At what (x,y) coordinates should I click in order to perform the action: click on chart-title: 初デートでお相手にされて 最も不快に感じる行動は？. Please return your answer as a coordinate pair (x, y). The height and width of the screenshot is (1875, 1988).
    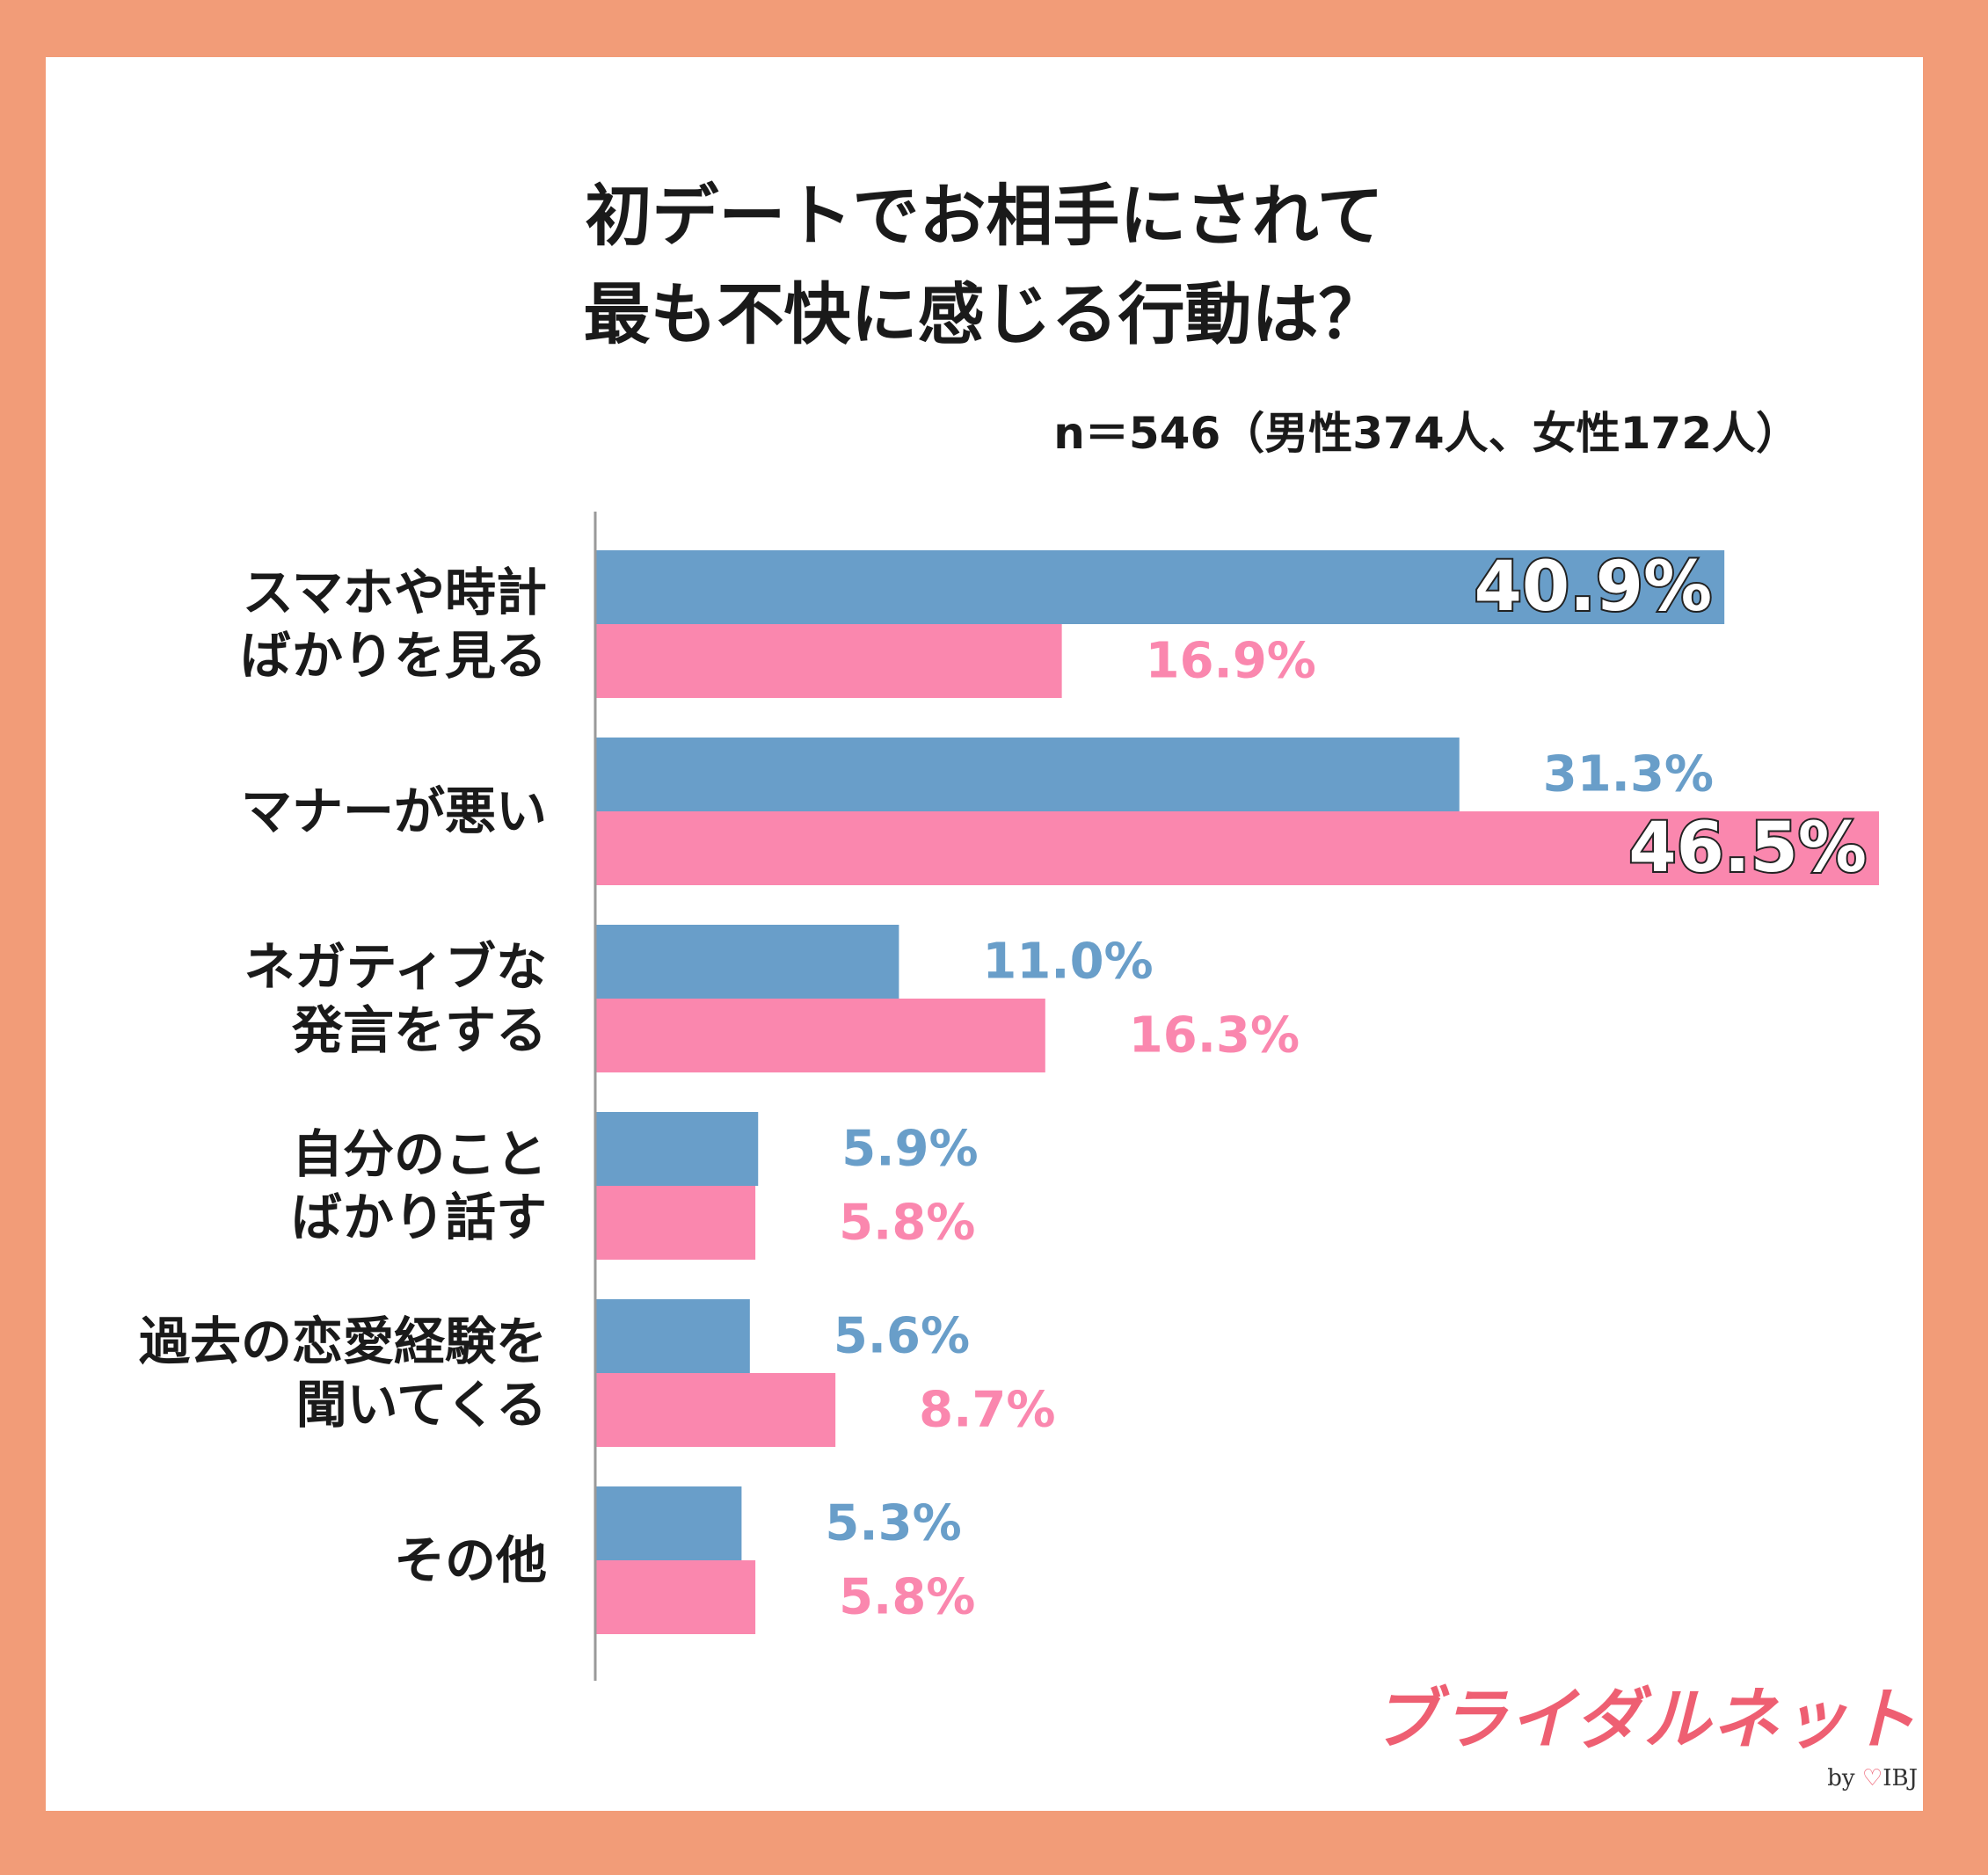
    Looking at the image, I should click on (984, 265).